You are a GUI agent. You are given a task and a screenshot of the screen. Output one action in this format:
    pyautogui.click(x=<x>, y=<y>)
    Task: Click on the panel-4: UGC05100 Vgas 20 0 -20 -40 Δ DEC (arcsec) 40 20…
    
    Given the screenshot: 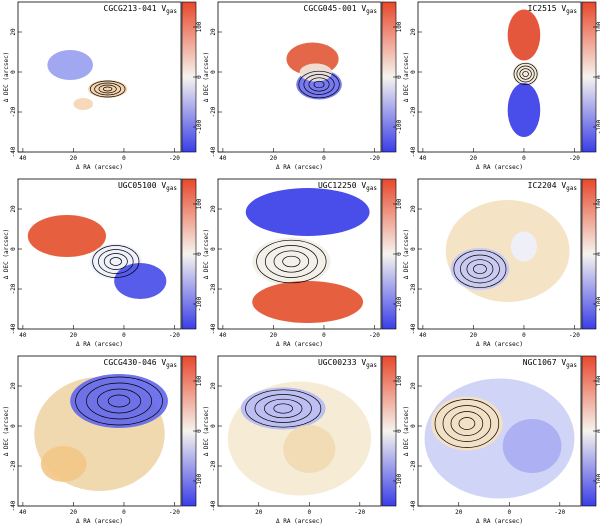 What is the action you would take?
    pyautogui.click(x=103, y=263)
    